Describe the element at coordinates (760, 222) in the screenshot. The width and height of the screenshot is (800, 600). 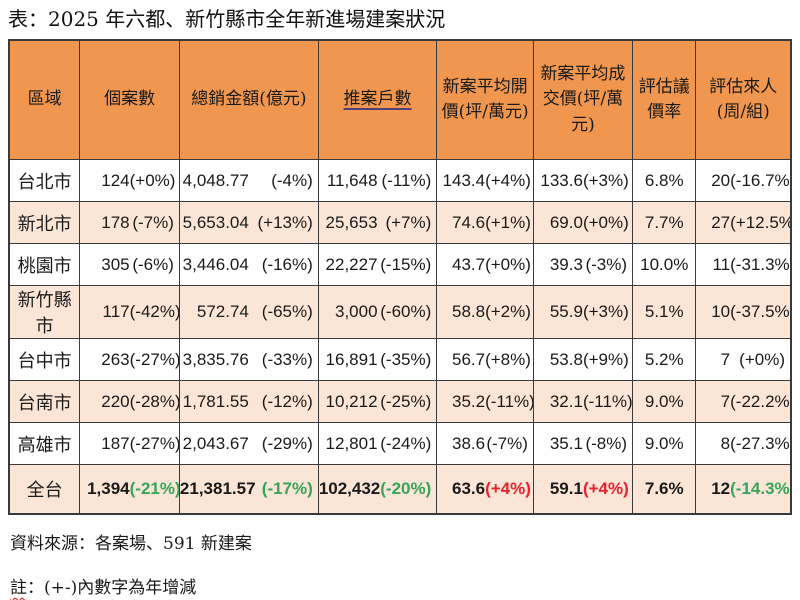
I see `visitors-yoy: (+12.5%)` at that location.